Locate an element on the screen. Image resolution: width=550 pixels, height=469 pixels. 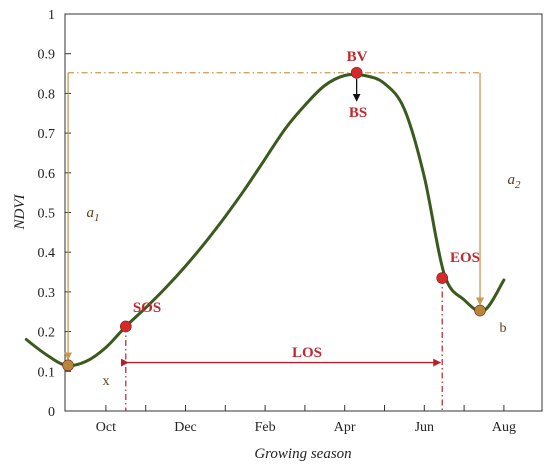
y-tick-label: 0.9 is located at coordinates (47, 55).